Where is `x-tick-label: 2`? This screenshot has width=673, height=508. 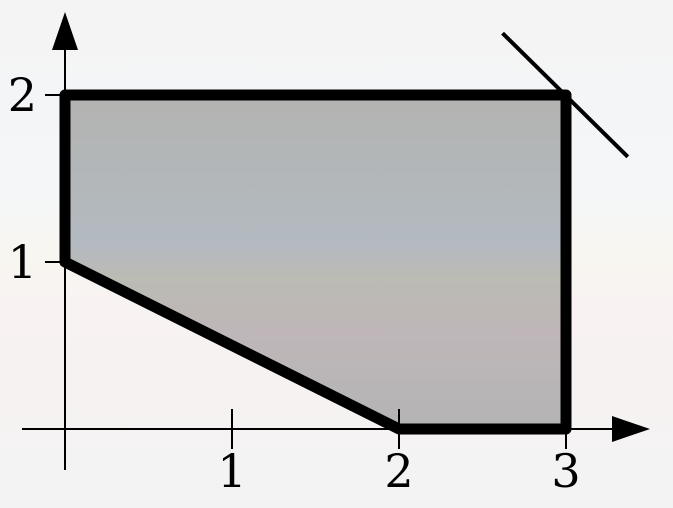
x-tick-label: 2 is located at coordinates (398, 471).